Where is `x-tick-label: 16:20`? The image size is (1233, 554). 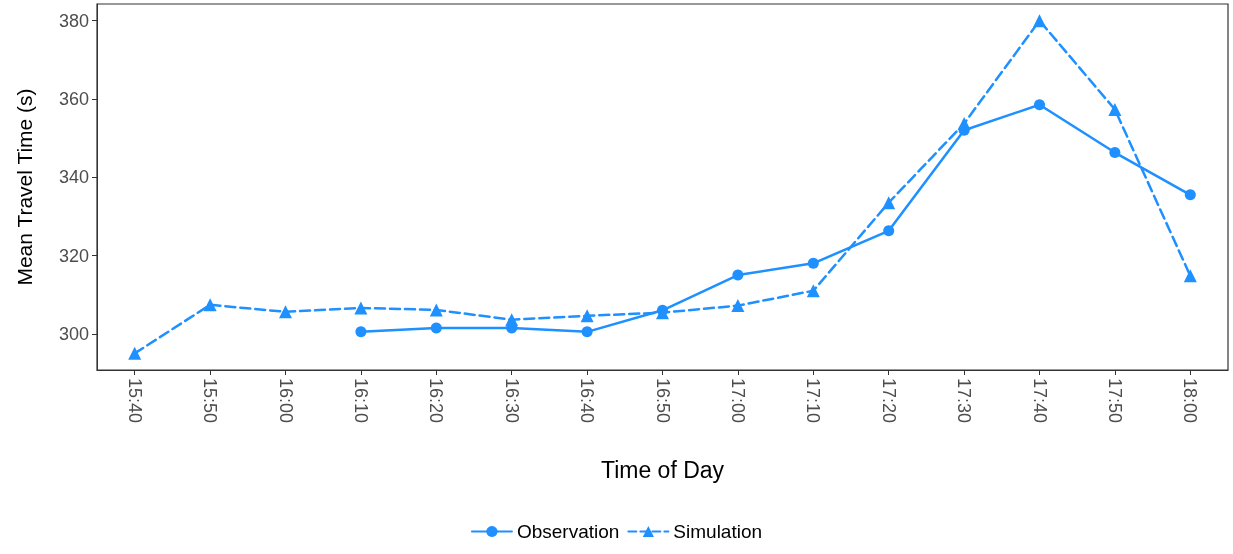 x-tick-label: 16:20 is located at coordinates (436, 401).